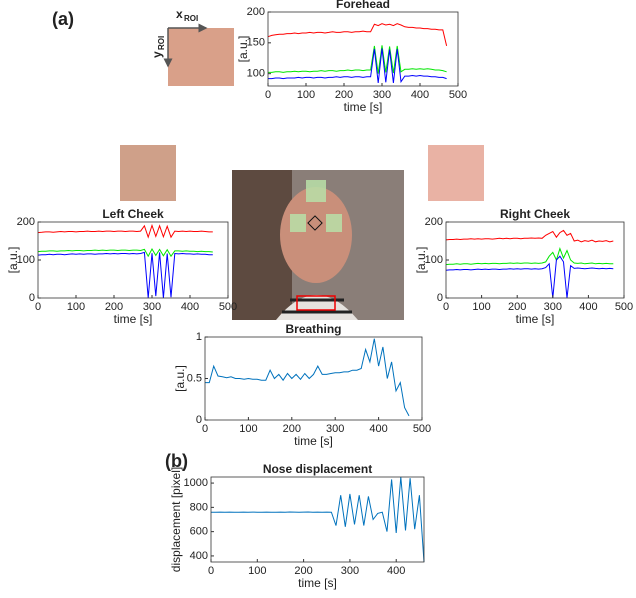  What do you see at coordinates (256, 43) in the screenshot?
I see `y-tick-label: 150` at bounding box center [256, 43].